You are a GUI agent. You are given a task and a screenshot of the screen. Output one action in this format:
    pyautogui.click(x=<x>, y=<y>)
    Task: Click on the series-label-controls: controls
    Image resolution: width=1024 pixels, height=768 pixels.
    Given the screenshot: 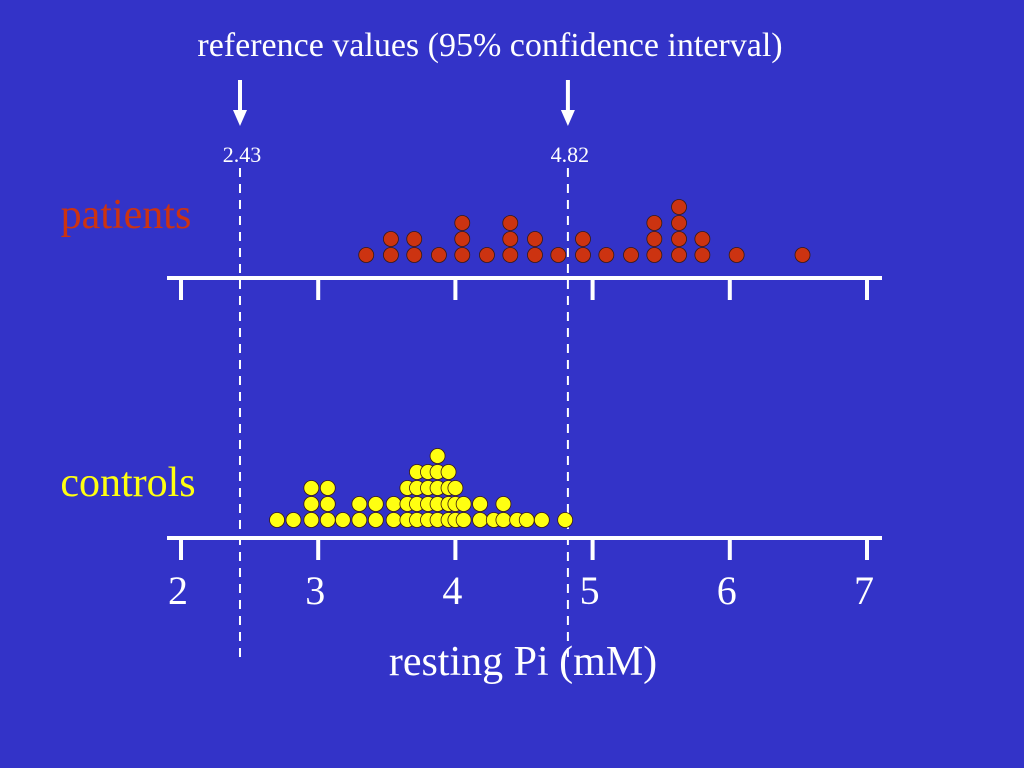 What is the action you would take?
    pyautogui.click(x=127, y=483)
    